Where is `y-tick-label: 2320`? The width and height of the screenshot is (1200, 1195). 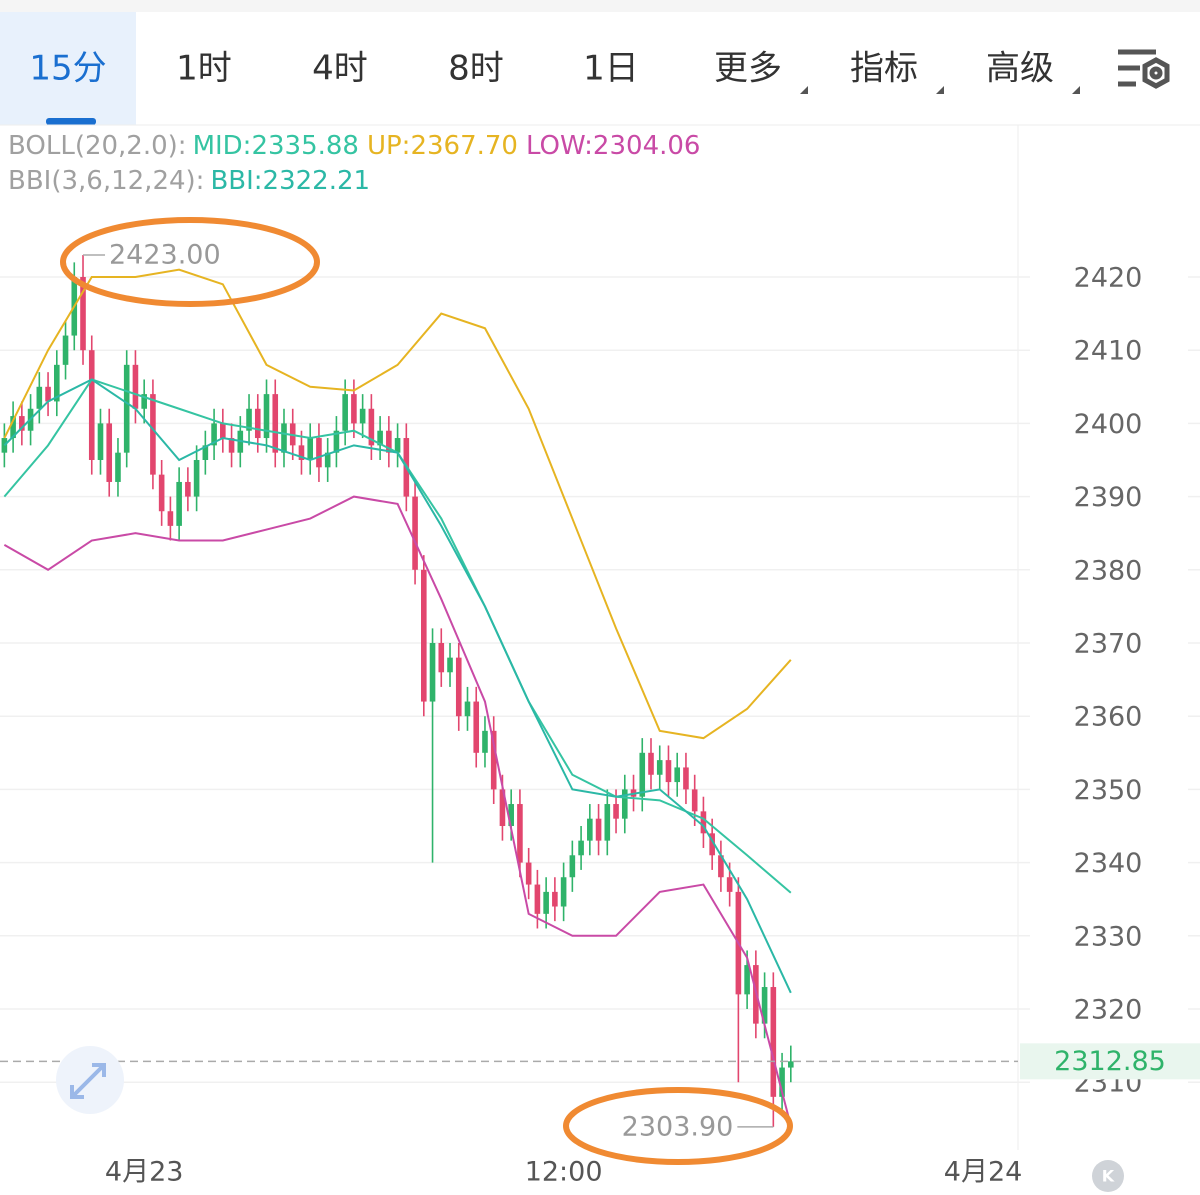
y-tick-label: 2320 is located at coordinates (1108, 1010).